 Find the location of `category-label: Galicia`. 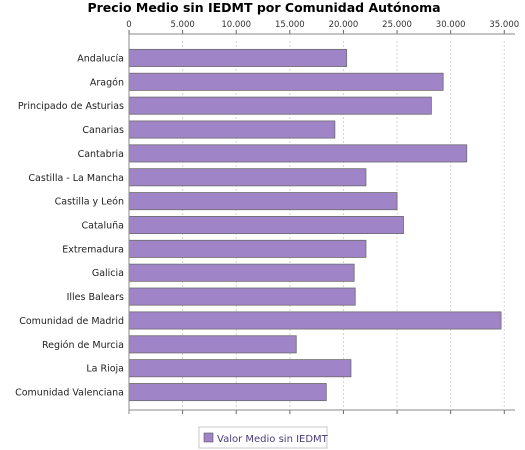

category-label: Galicia is located at coordinates (108, 273).